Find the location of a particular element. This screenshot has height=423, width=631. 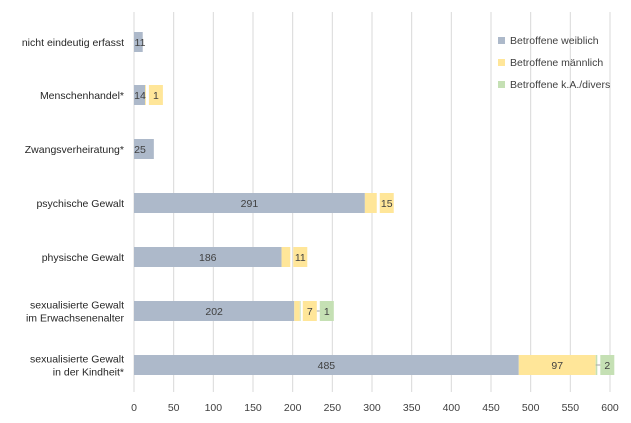

category-label: physische Gewalt is located at coordinates (83, 258).